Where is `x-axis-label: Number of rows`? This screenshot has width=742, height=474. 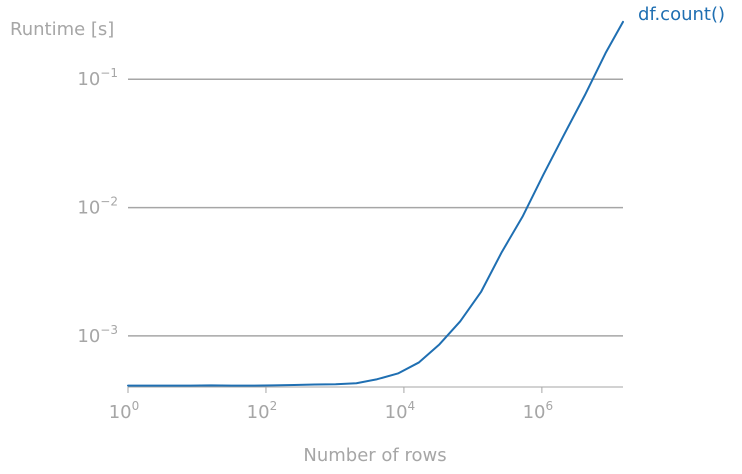 x-axis-label: Number of rows is located at coordinates (374, 455).